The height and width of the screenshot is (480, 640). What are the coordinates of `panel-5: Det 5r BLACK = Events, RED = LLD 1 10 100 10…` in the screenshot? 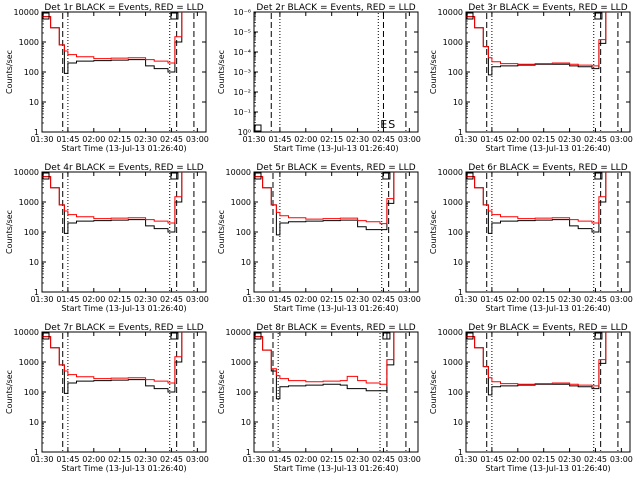 It's located at (319, 238).